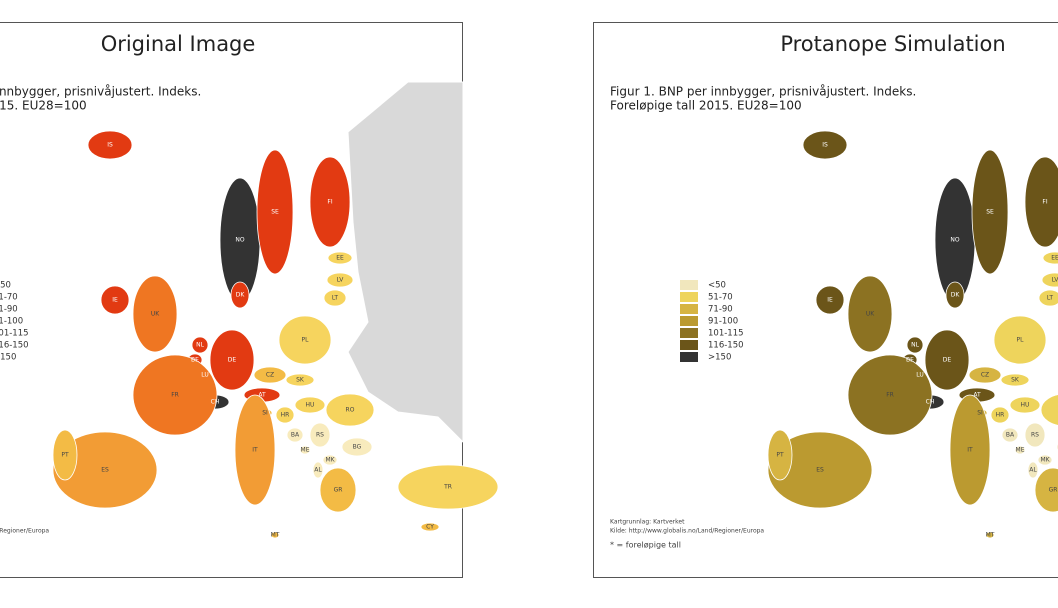 The height and width of the screenshot is (608, 1058). I want to click on country-label: TR, so click(447, 487).